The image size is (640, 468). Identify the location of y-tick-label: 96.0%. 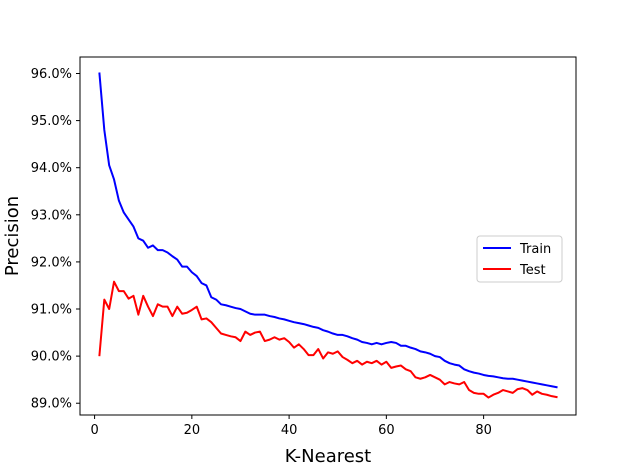
(51, 74).